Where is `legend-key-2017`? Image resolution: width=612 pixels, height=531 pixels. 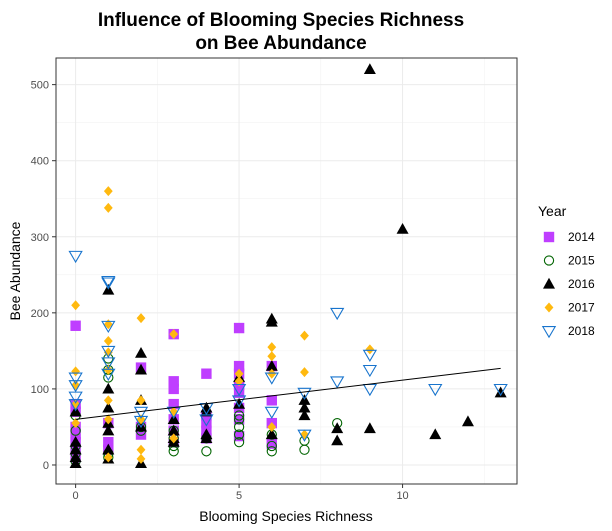
legend-key-2017 is located at coordinates (549, 307).